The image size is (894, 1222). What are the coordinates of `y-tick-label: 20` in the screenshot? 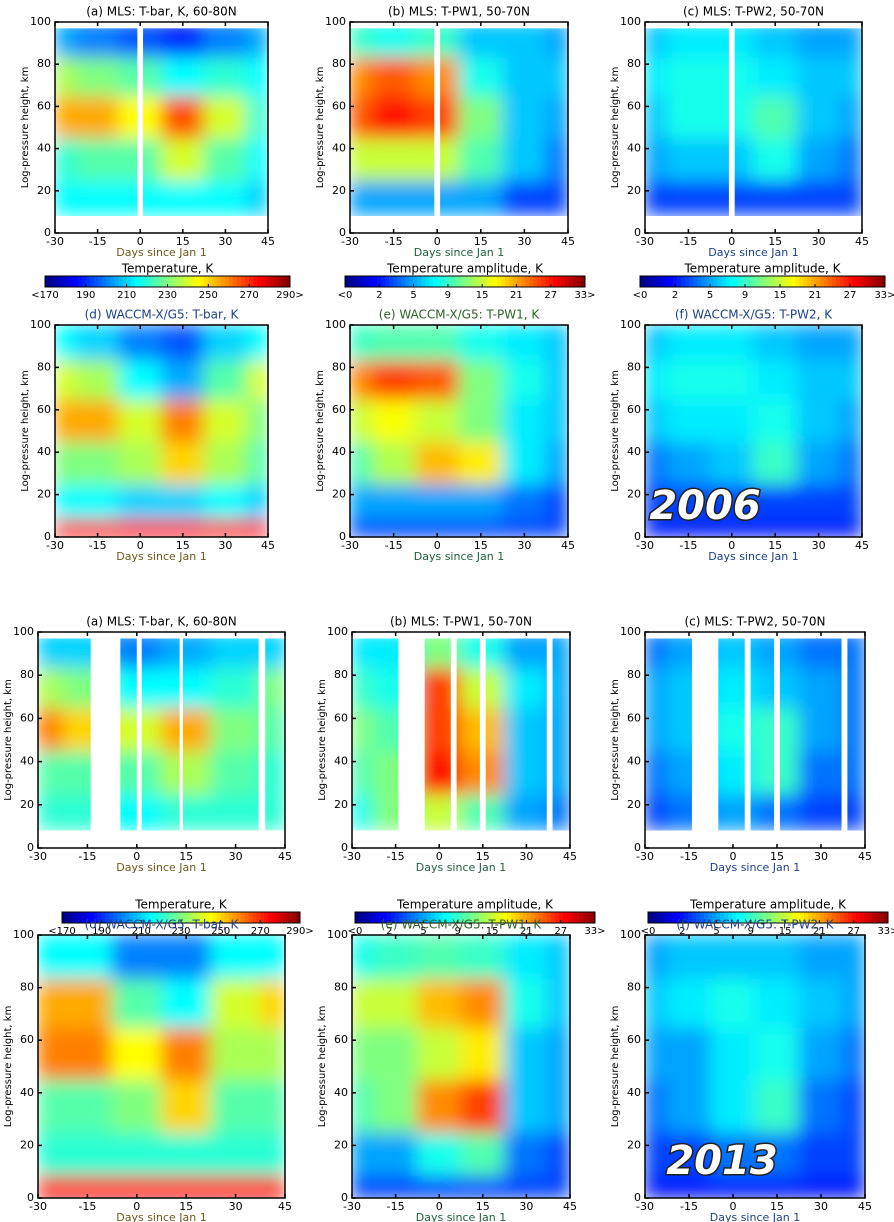 It's located at (634, 1144).